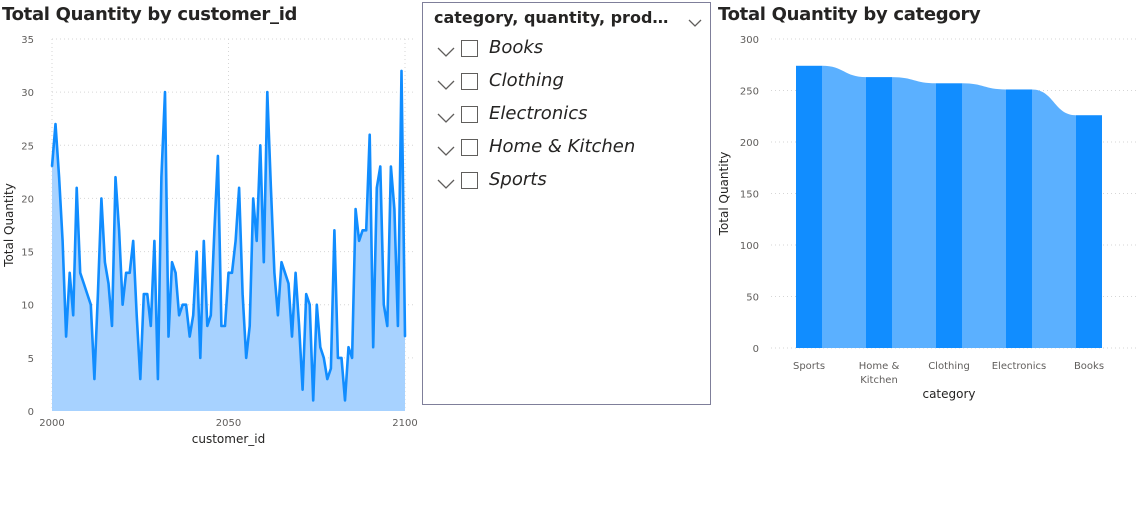 Image resolution: width=1145 pixels, height=523 pixels. What do you see at coordinates (570, 183) in the screenshot?
I see `slicer-item: Sports` at bounding box center [570, 183].